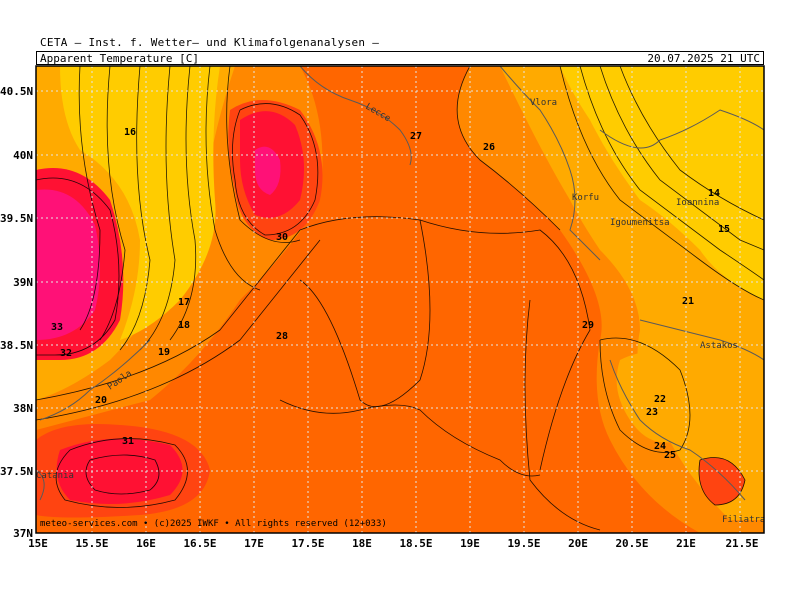 The image size is (800, 600). Describe the element at coordinates (92, 543) in the screenshot. I see `lon-label: 15.5E` at that location.